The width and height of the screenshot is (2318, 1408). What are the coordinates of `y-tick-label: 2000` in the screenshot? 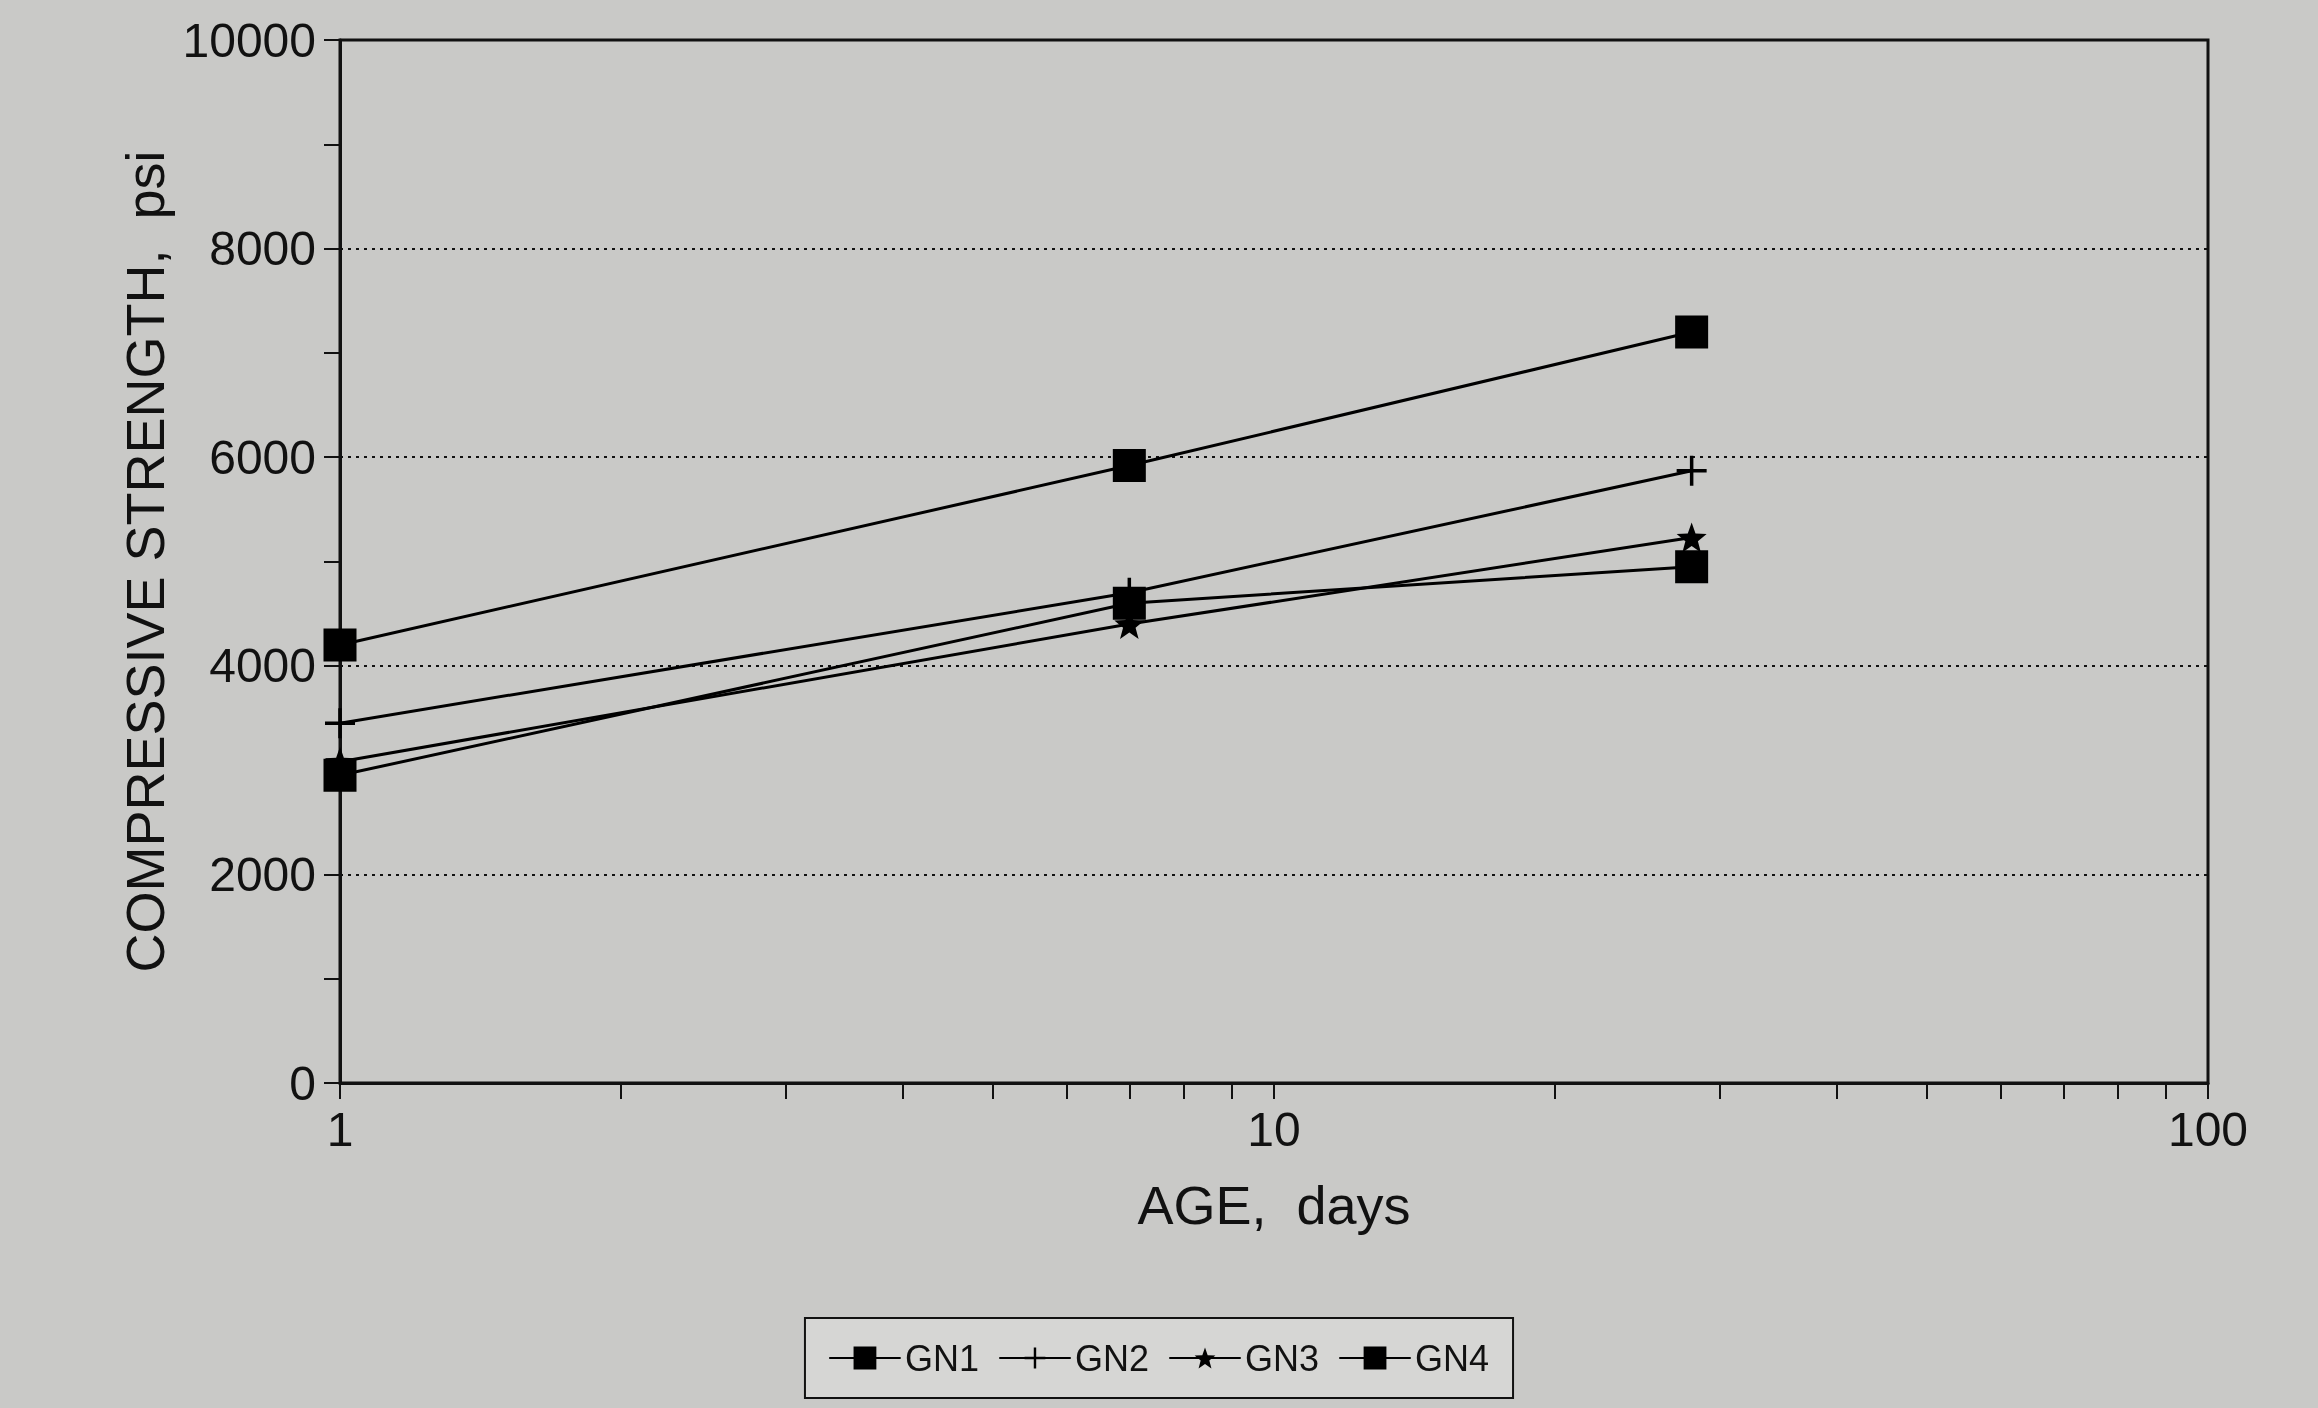 It's located at (262, 874).